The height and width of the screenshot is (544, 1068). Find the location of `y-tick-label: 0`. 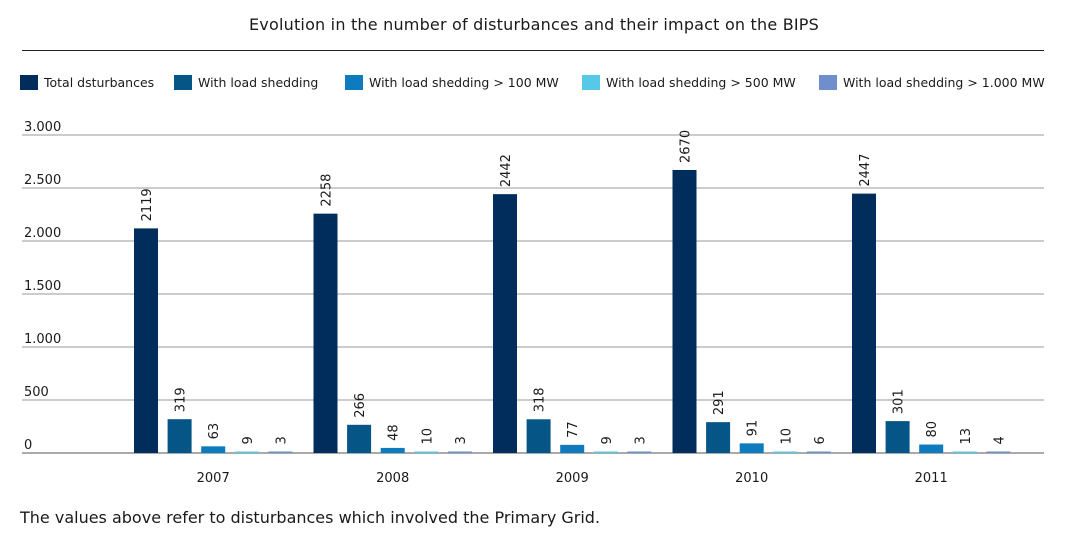

y-tick-label: 0 is located at coordinates (28, 445).